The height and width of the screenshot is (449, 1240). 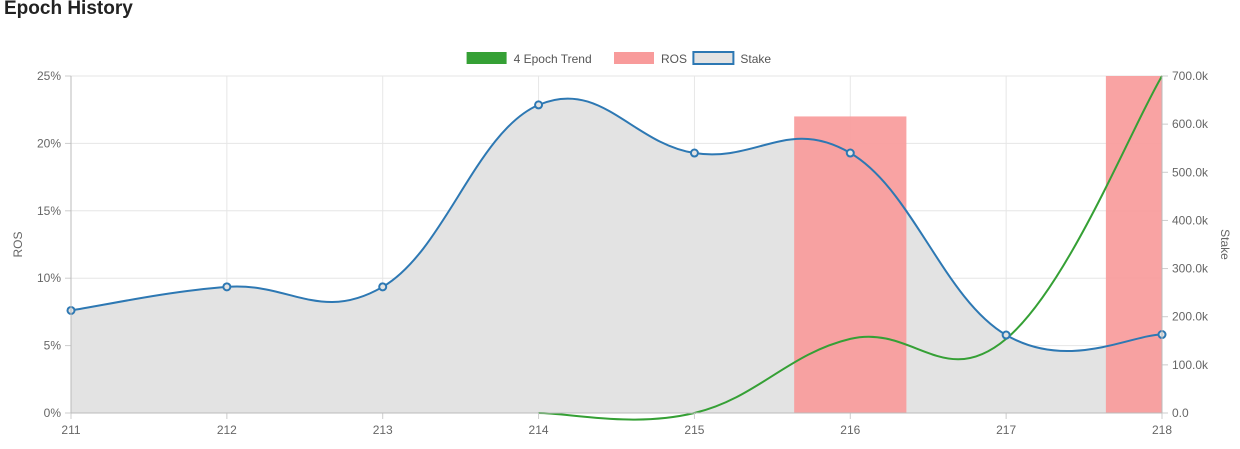 I want to click on left-tick-label: 5%, so click(x=53, y=346).